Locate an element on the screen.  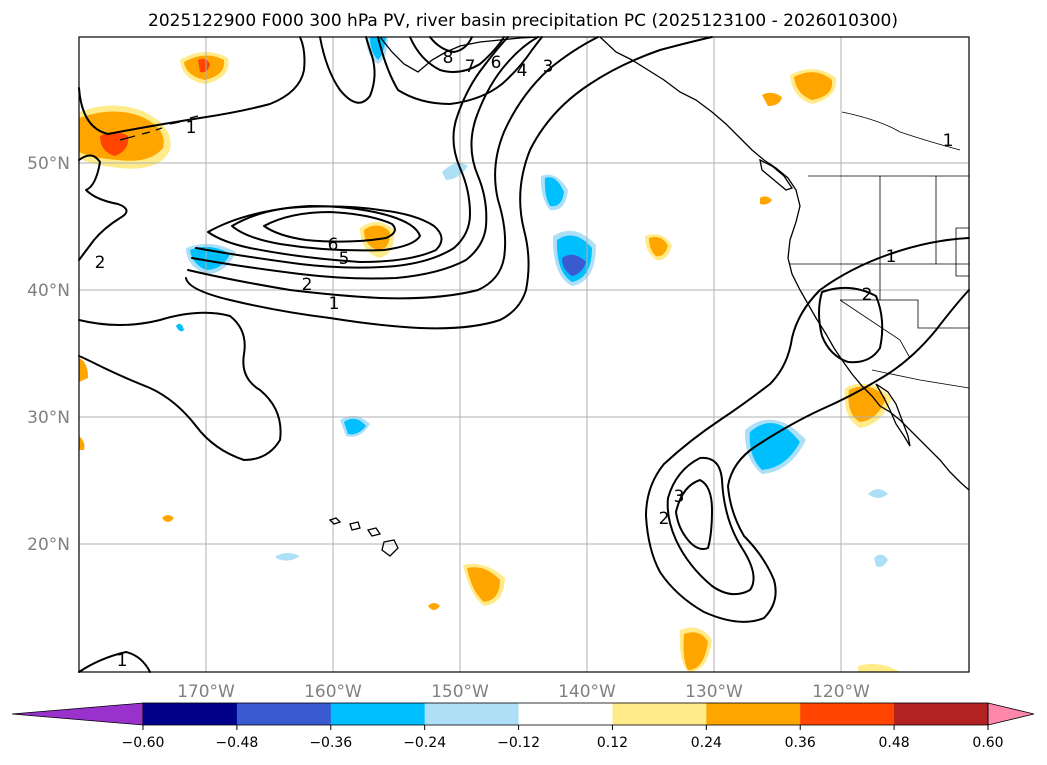
colorbar-tick-label: 0.12 is located at coordinates (612, 743).